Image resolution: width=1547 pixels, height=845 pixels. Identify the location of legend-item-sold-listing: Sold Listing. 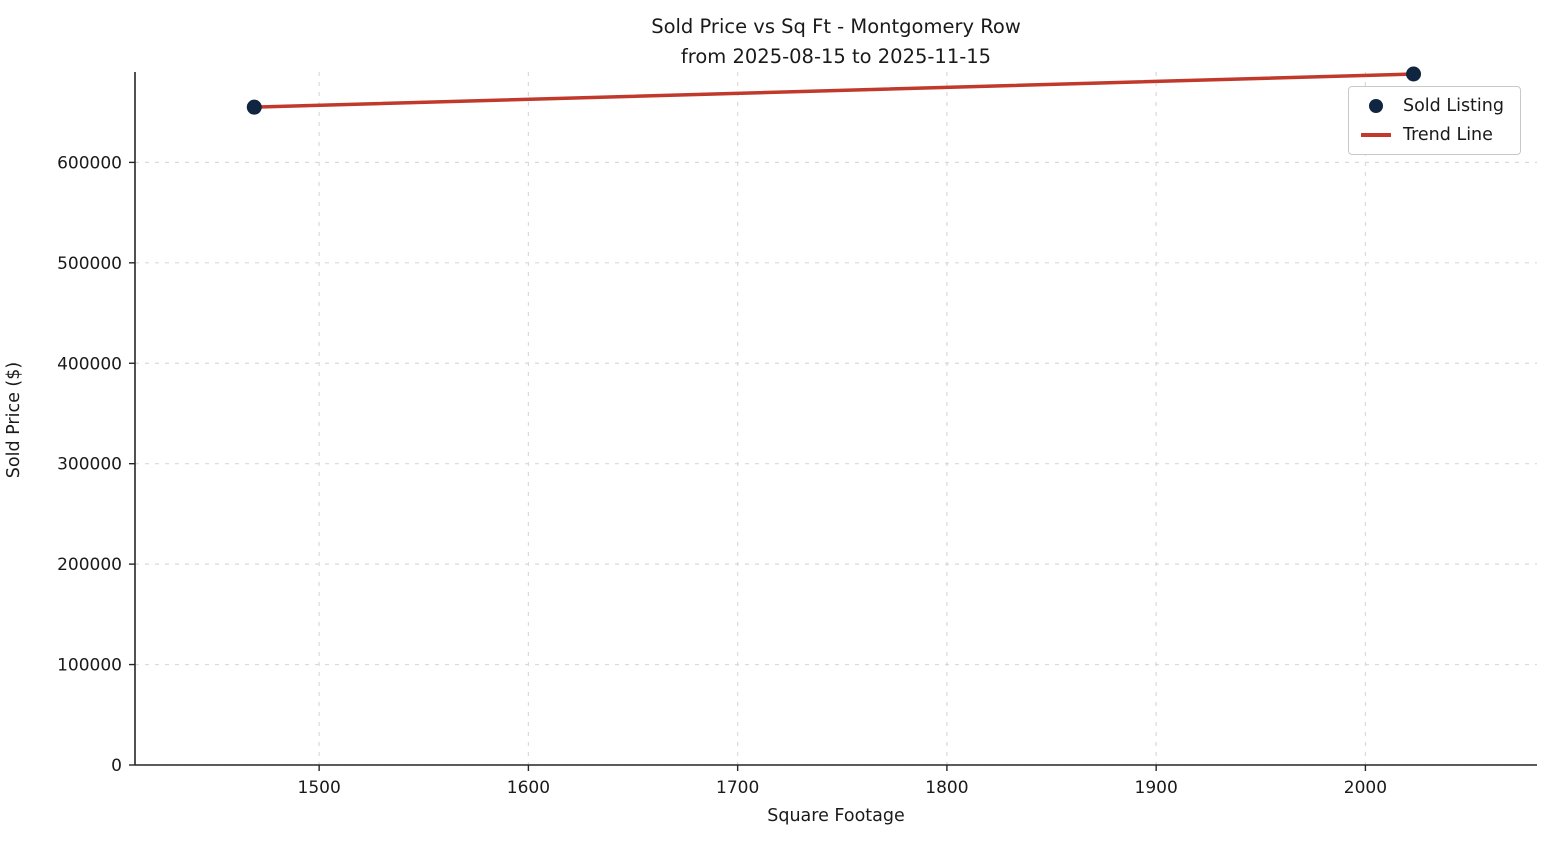
(1432, 106).